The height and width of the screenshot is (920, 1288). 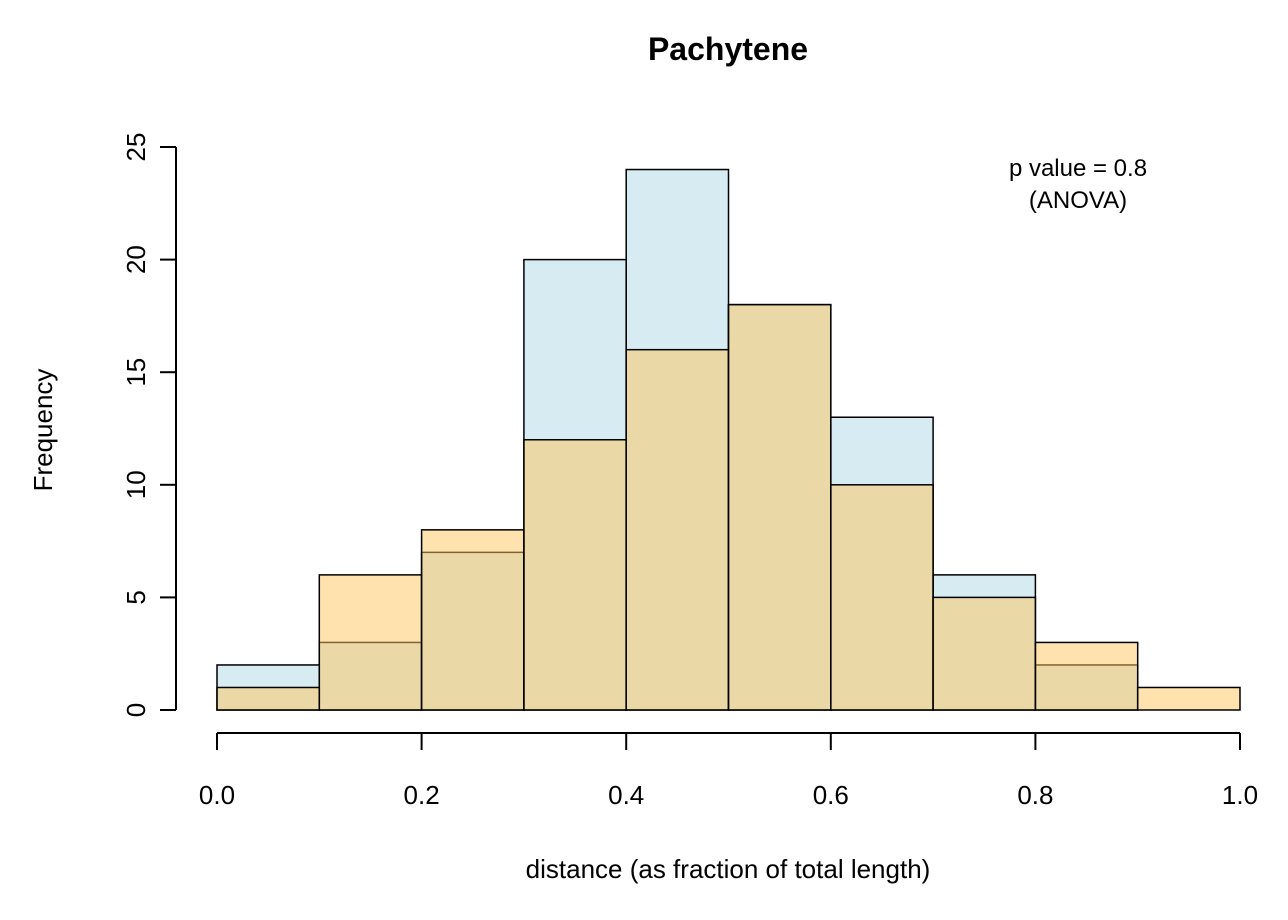 I want to click on x-axis: 0.0 0.2 0.4 0.6 0.8 1.0, so click(x=728, y=771).